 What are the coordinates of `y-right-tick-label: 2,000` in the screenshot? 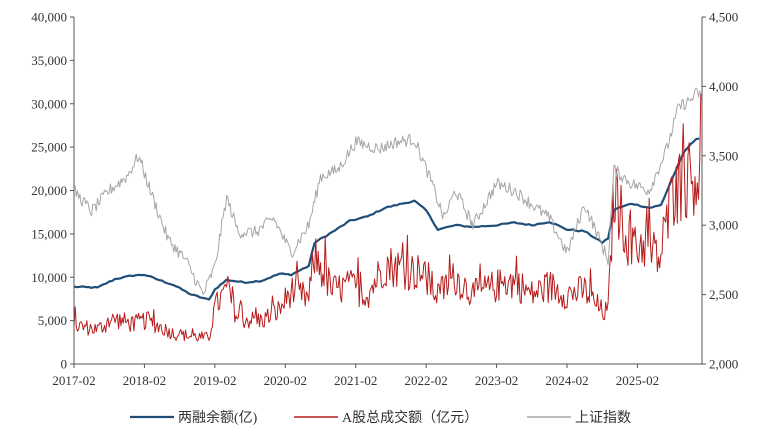 It's located at (723, 364).